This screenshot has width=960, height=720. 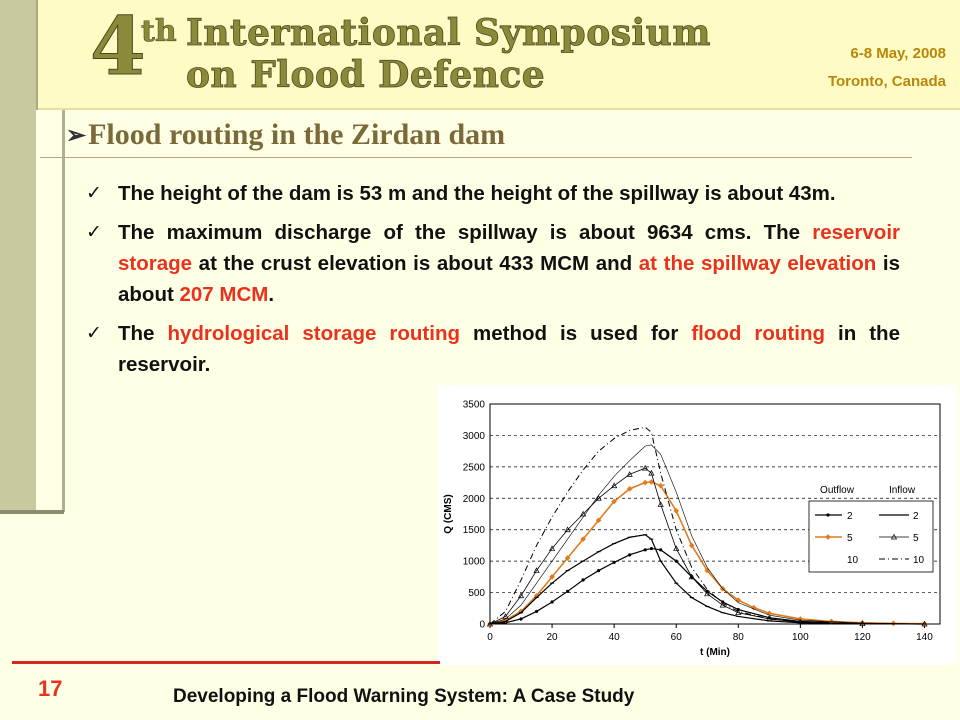 I want to click on y-tick-label: 2500, so click(x=474, y=467).